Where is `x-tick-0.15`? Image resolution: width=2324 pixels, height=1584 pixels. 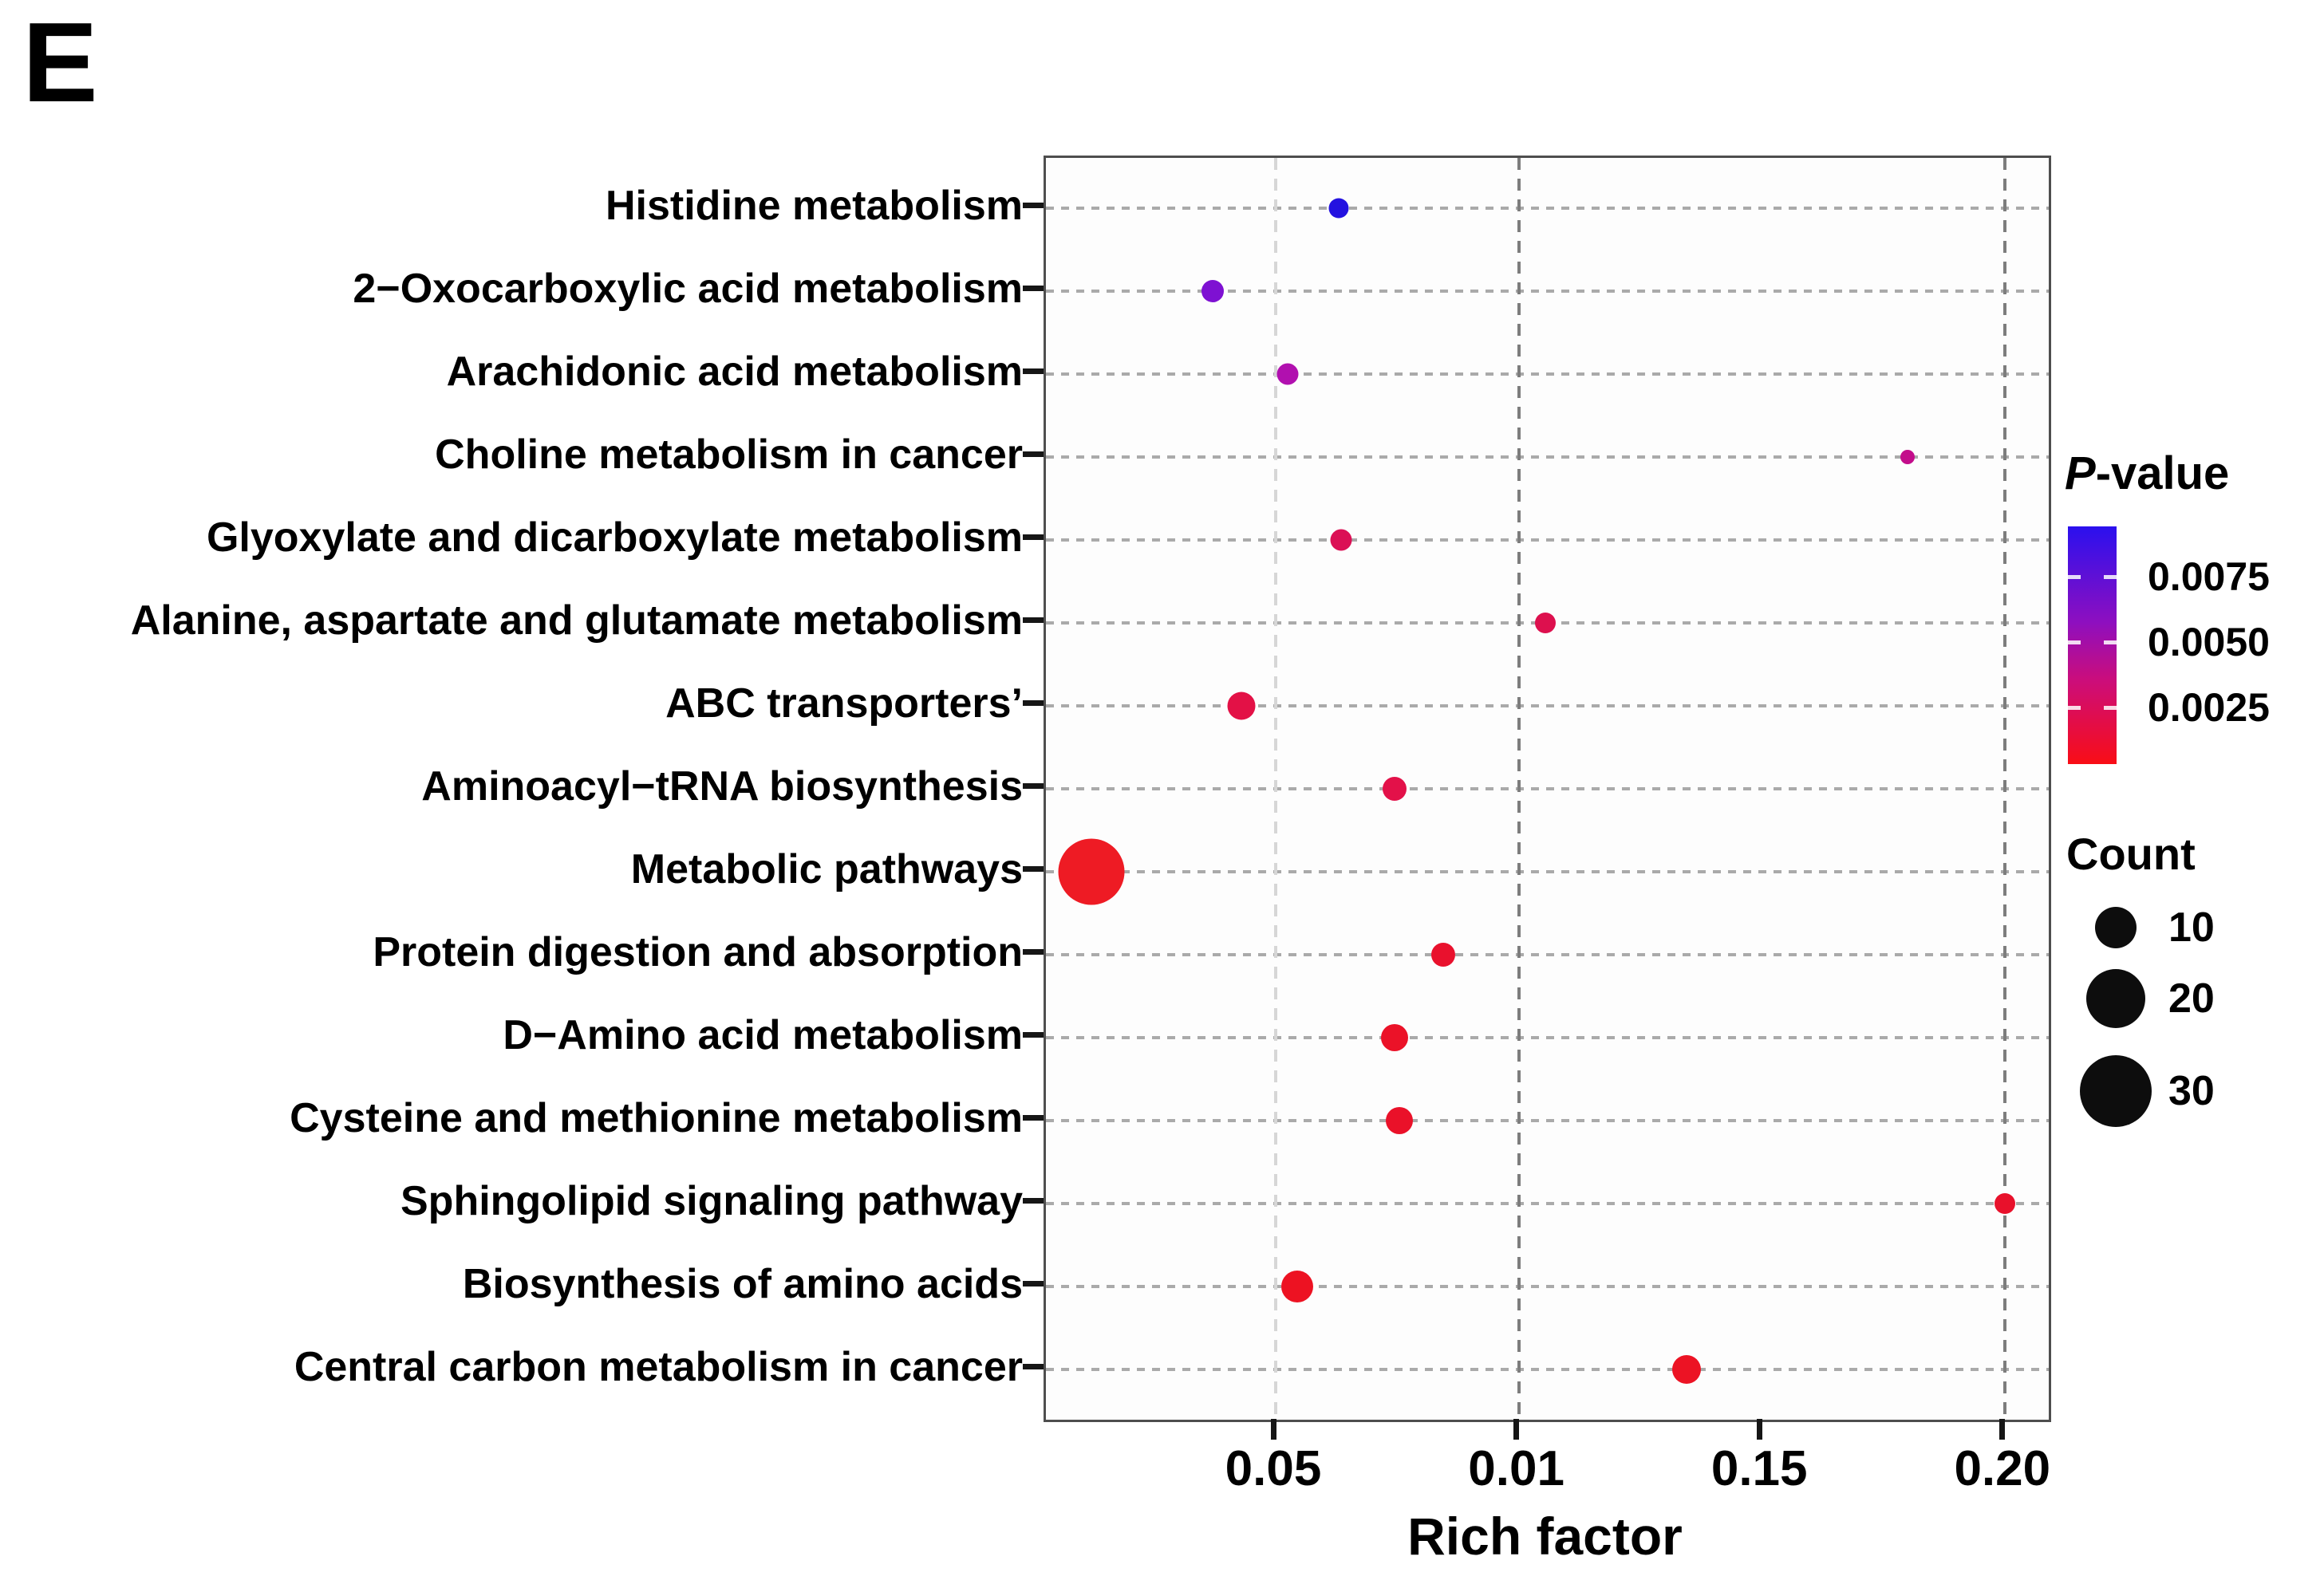 x-tick-0.15 is located at coordinates (1759, 1430).